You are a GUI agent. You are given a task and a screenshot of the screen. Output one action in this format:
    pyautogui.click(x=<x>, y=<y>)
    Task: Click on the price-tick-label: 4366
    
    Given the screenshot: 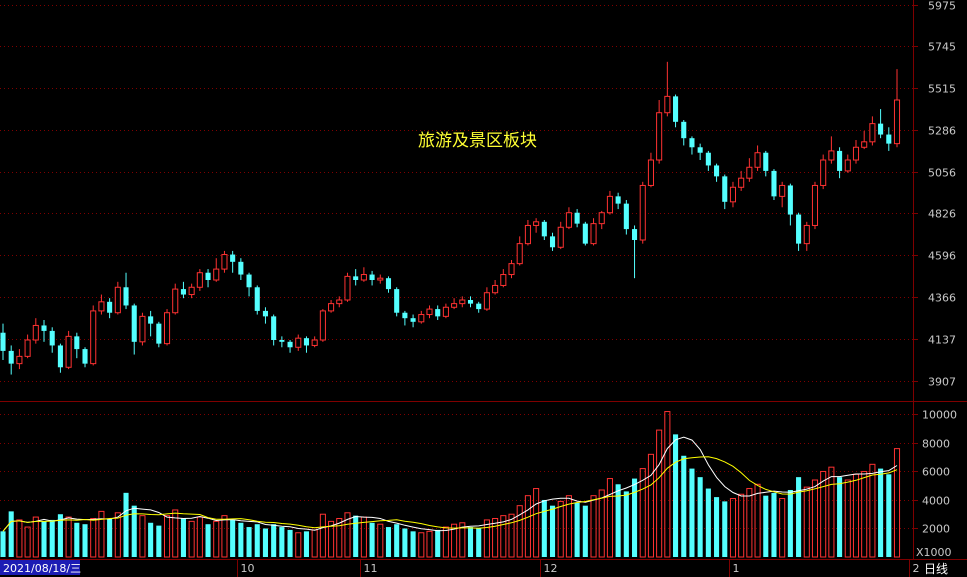 What is the action you would take?
    pyautogui.click(x=942, y=298)
    